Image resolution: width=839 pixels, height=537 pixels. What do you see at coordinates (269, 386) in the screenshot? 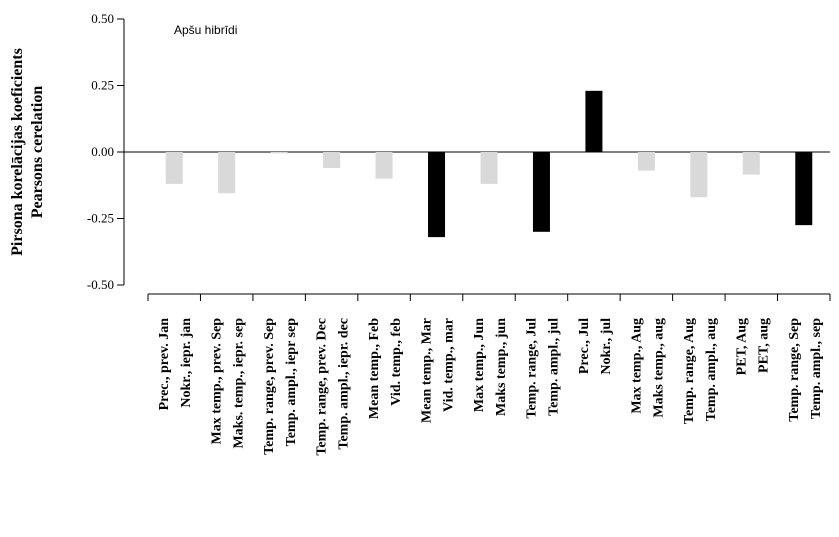
I see `category-label: Temp. range, prev. Sep` at bounding box center [269, 386].